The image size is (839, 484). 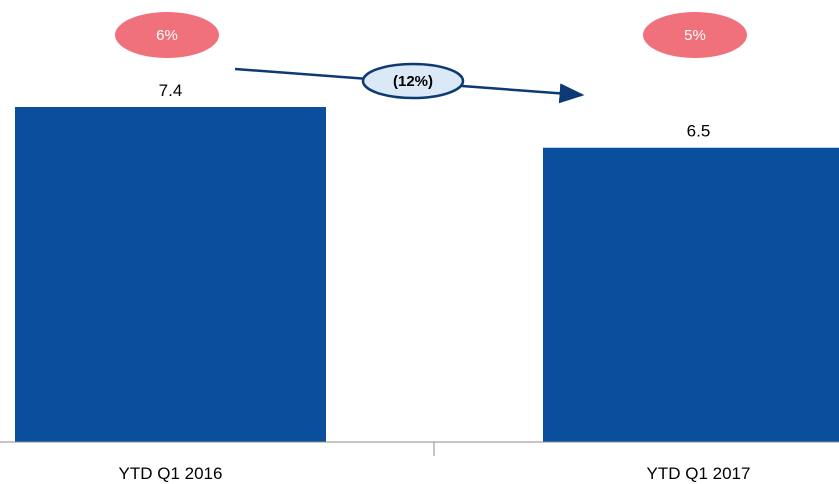 I want to click on badge-label-2017: 5%, so click(x=695, y=35).